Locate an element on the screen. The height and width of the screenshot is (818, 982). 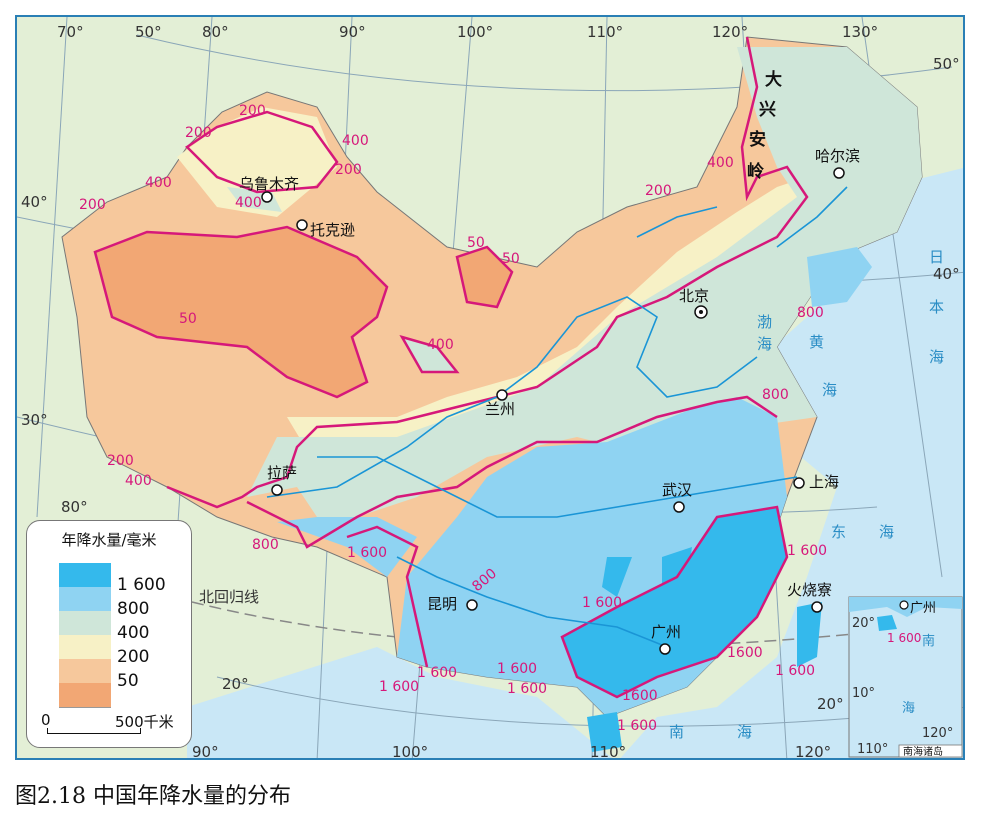
lon-label-130: 130° is located at coordinates (860, 32).